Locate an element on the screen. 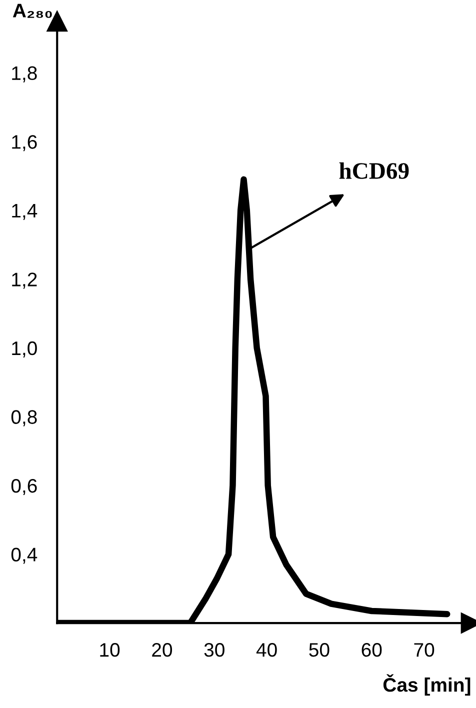  x-tick-label: 50 is located at coordinates (319, 650).